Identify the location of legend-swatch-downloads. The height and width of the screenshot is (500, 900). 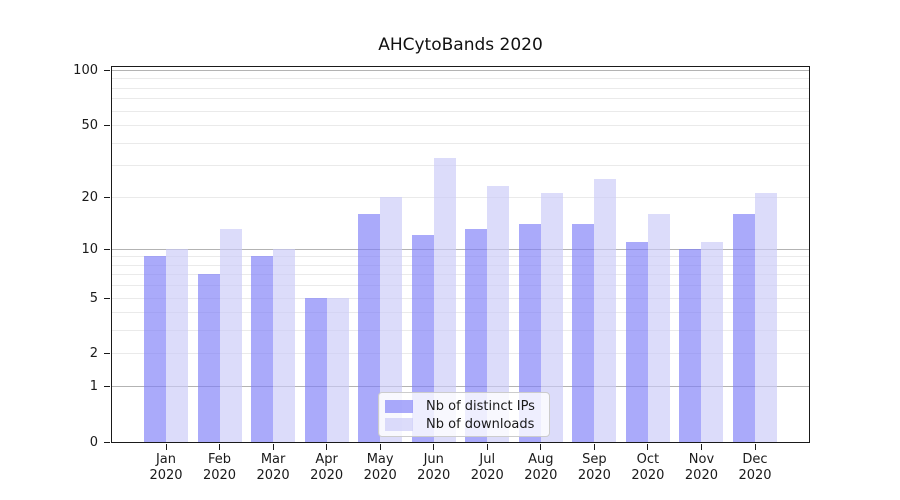
(399, 424).